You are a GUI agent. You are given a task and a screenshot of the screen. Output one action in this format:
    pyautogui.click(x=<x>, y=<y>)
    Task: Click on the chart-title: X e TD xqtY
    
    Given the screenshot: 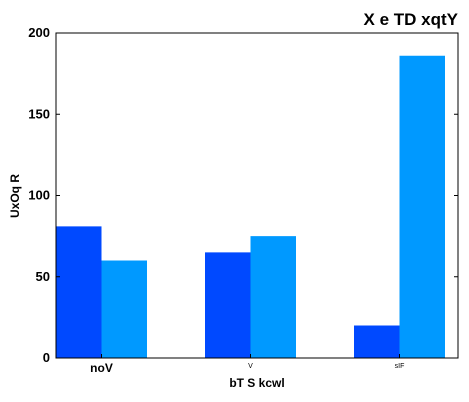 What is the action you would take?
    pyautogui.click(x=411, y=19)
    